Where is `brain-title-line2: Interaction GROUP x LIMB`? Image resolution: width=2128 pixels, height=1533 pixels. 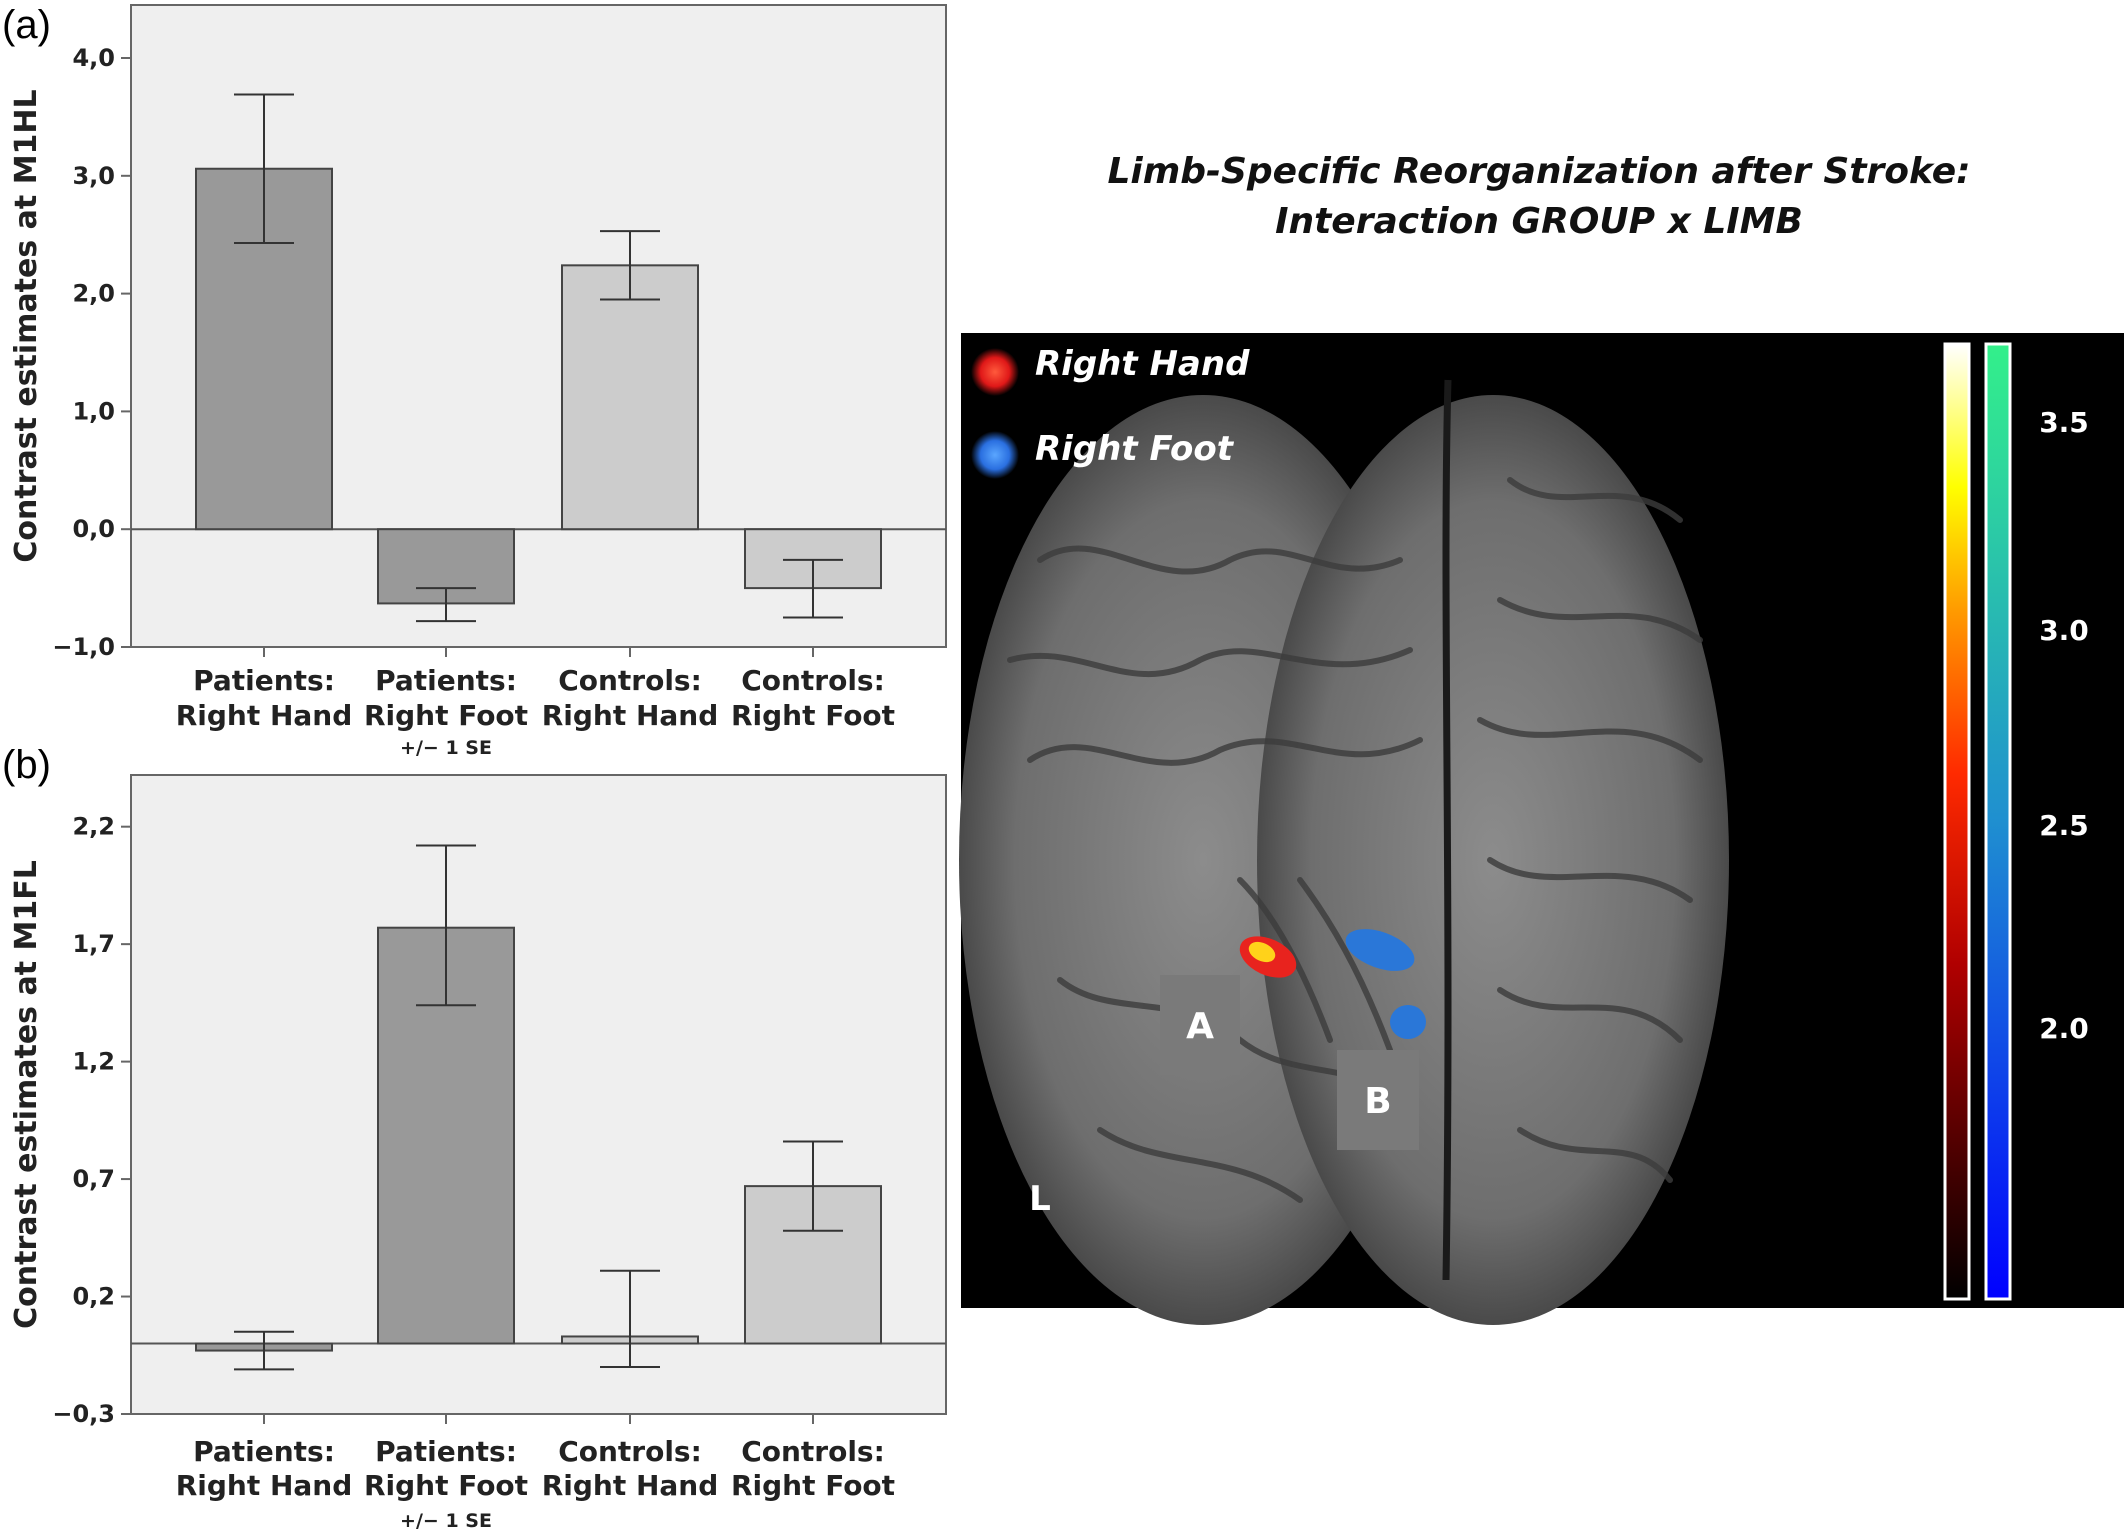
brain-title-line2: Interaction GROUP x LIMB is located at coordinates (1539, 221).